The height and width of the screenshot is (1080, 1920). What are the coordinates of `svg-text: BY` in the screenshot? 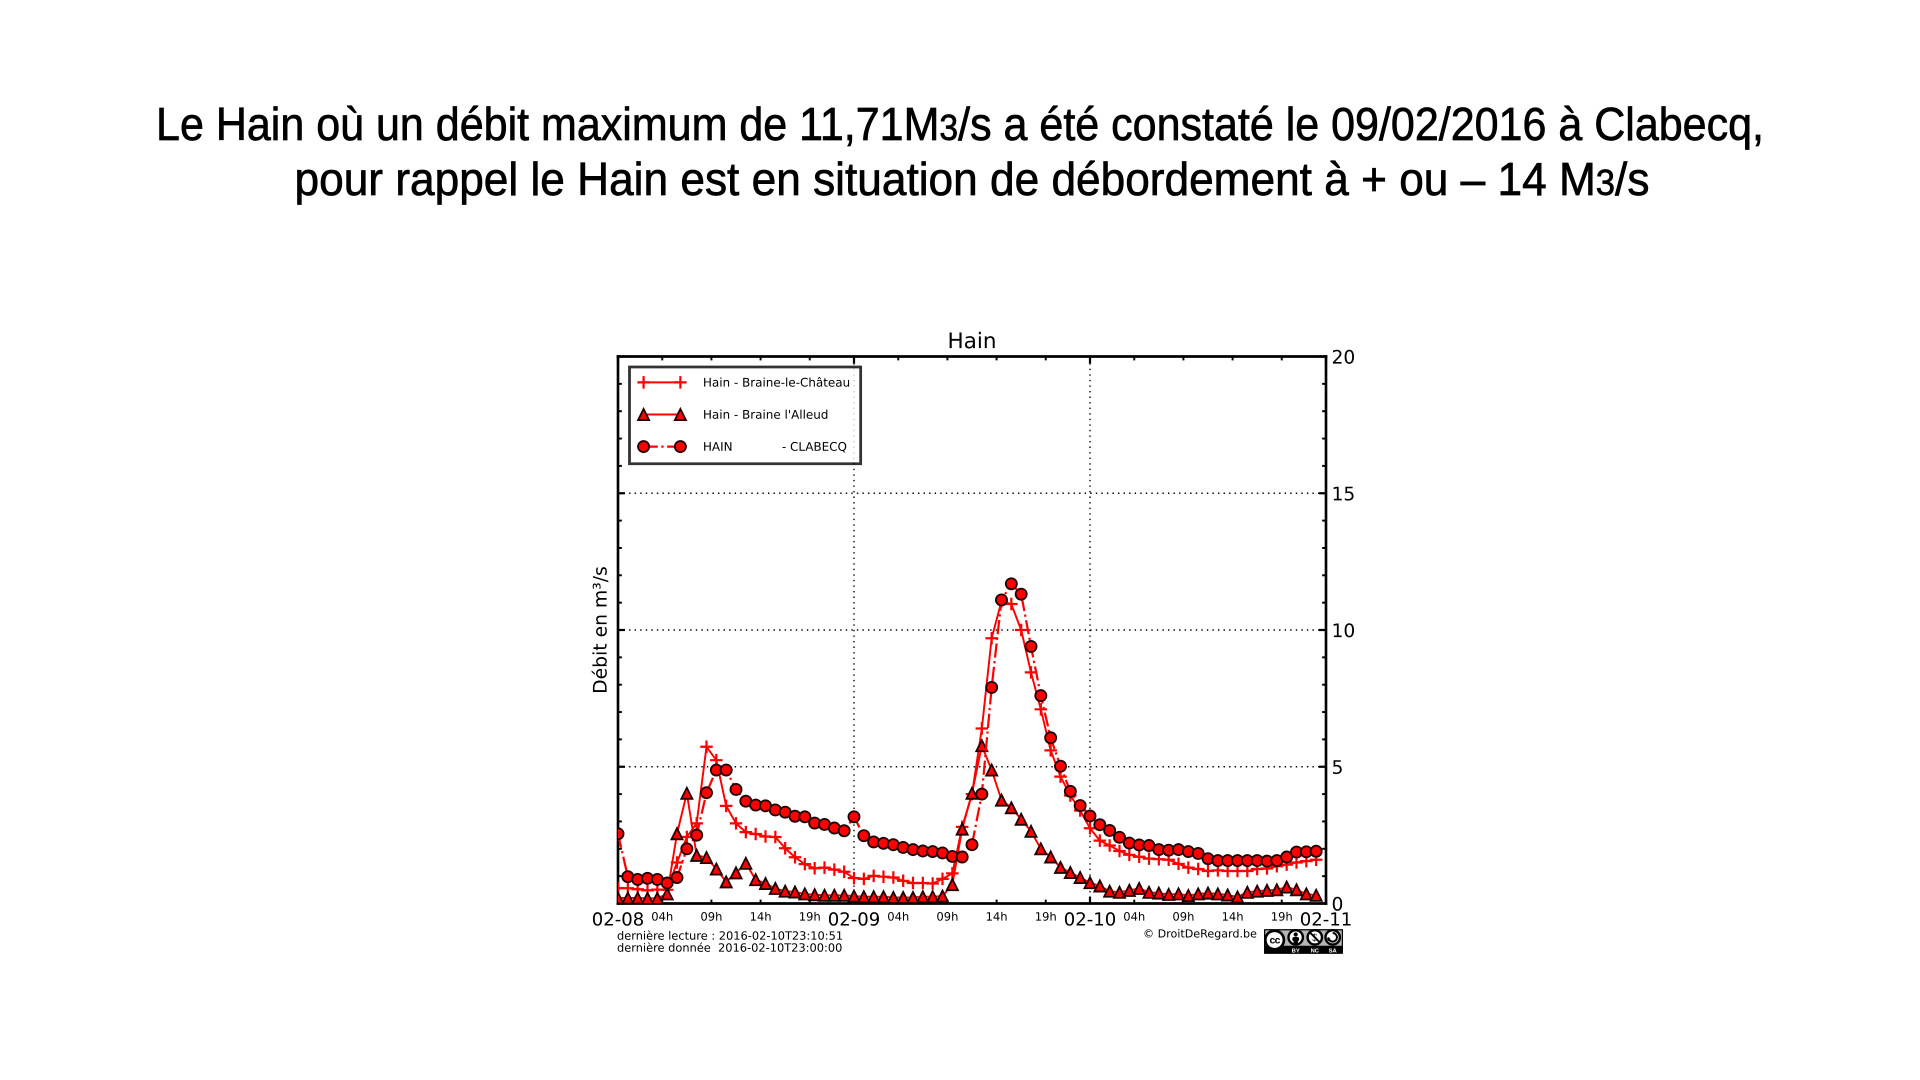 It's located at (1296, 951).